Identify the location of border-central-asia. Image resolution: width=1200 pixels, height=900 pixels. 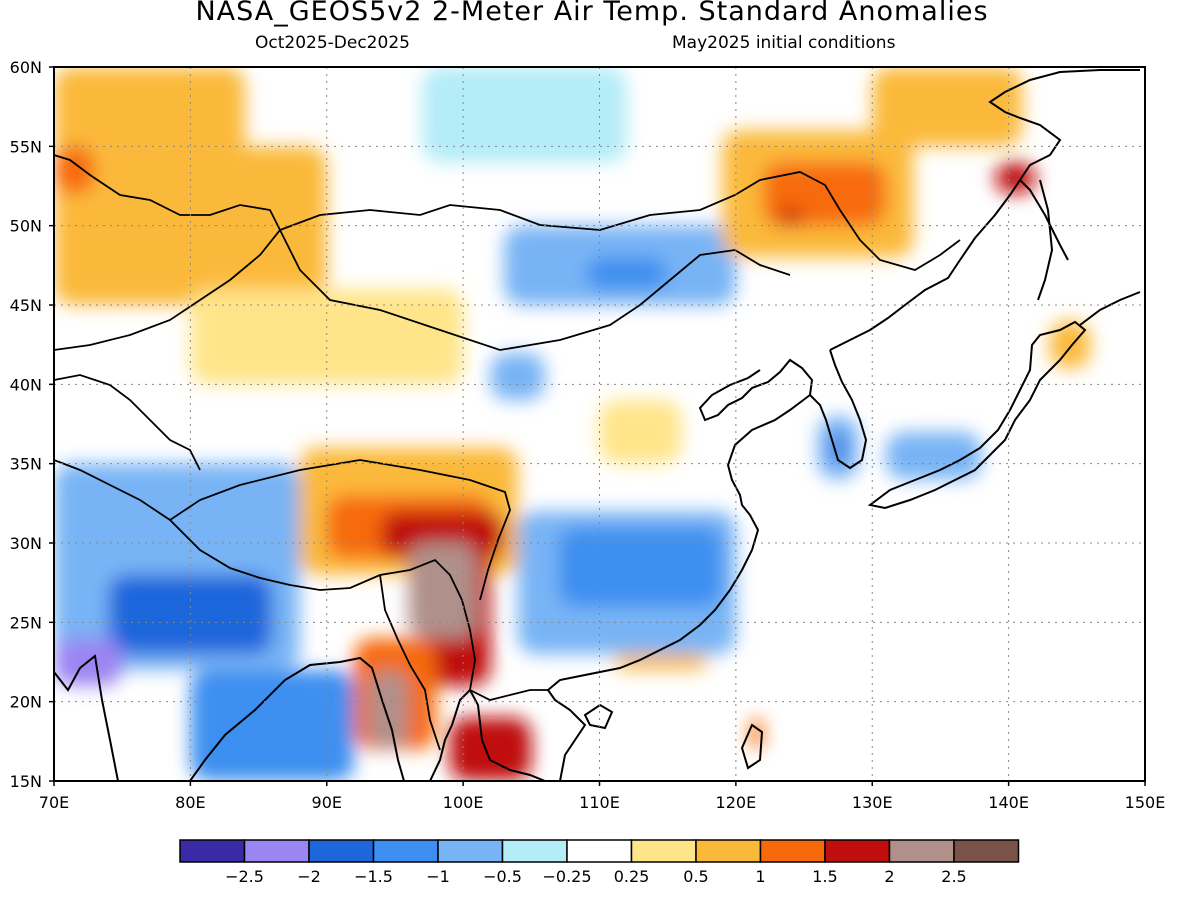
(127, 422).